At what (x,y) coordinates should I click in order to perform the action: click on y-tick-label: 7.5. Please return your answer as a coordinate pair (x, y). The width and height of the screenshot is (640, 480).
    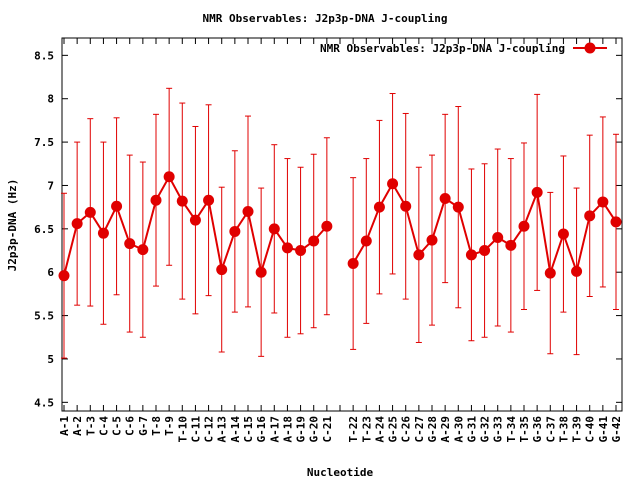
    Looking at the image, I should click on (44, 142).